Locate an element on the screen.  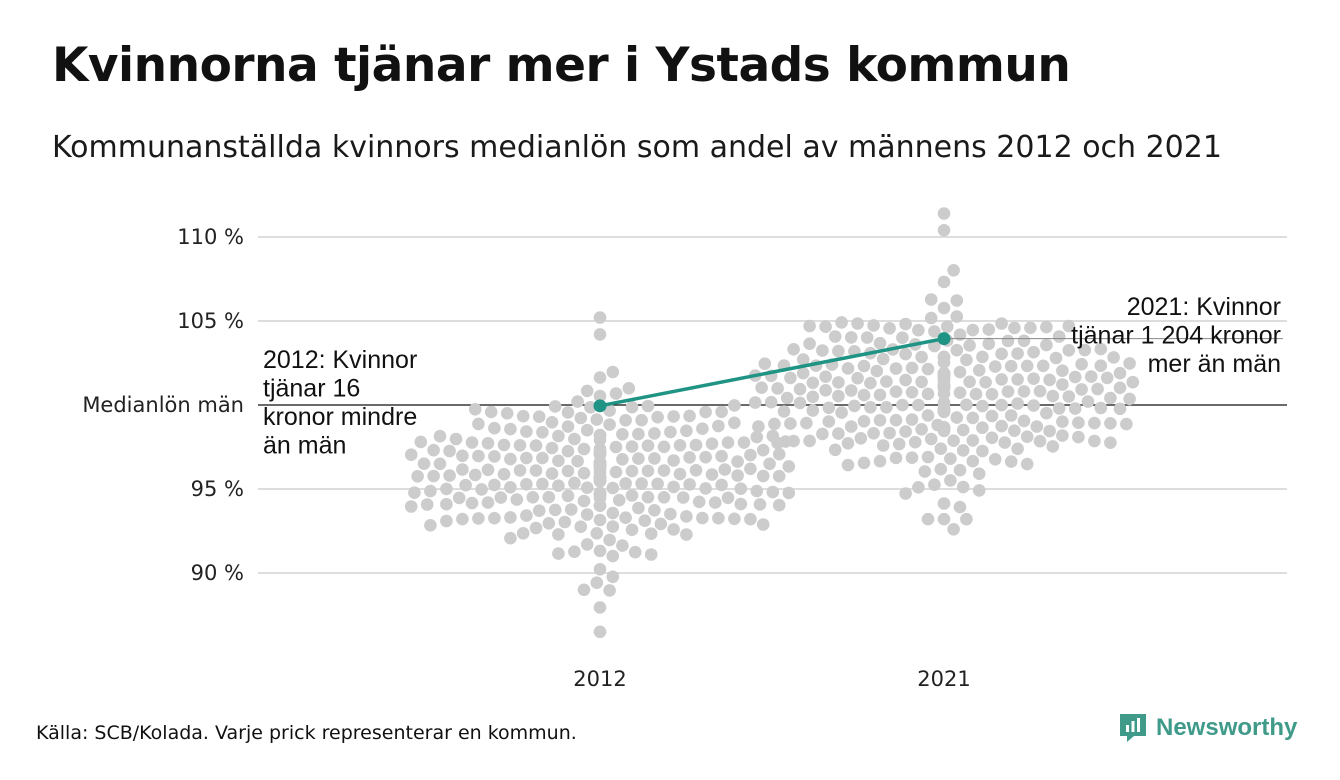
x-tick-label: 2012 is located at coordinates (599, 679).